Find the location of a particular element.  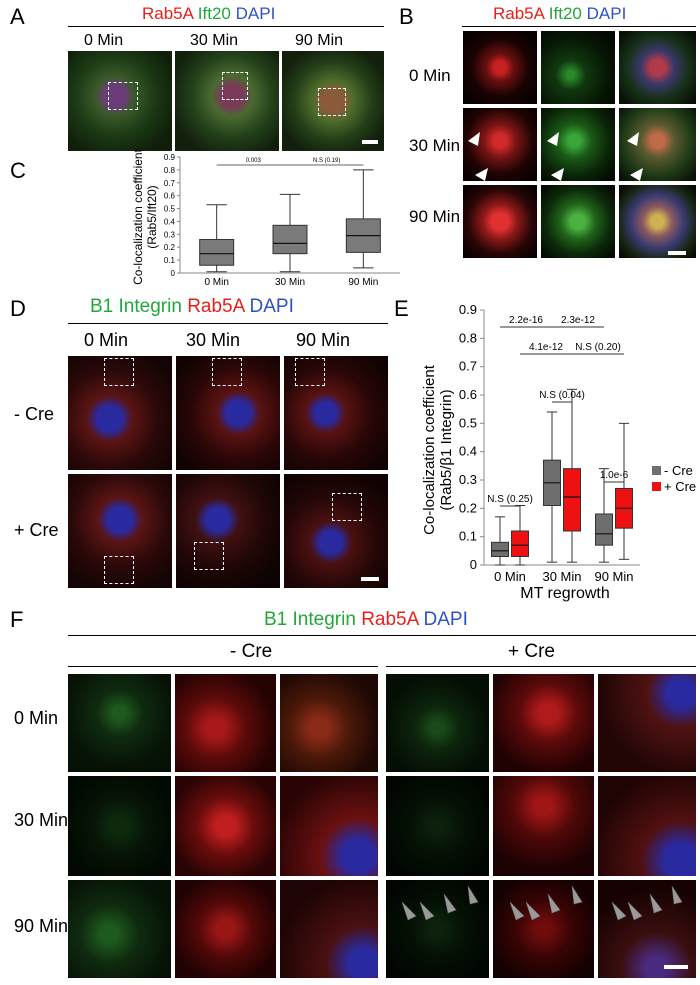

chart-c-ylabel: Co-localization coefficient (Rab5/Ift20) is located at coordinates (145, 216).